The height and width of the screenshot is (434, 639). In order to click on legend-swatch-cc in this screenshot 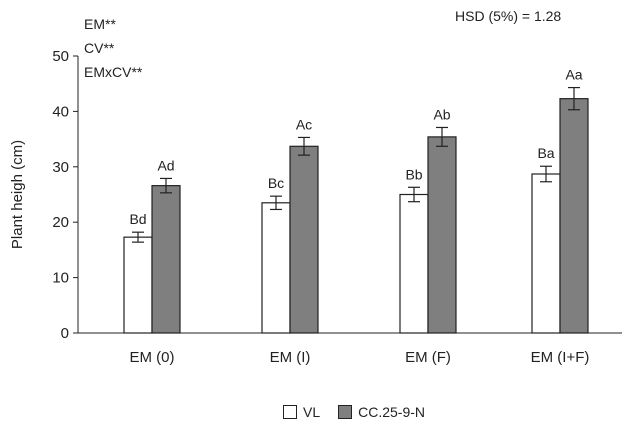, I will do `click(345, 412)`.